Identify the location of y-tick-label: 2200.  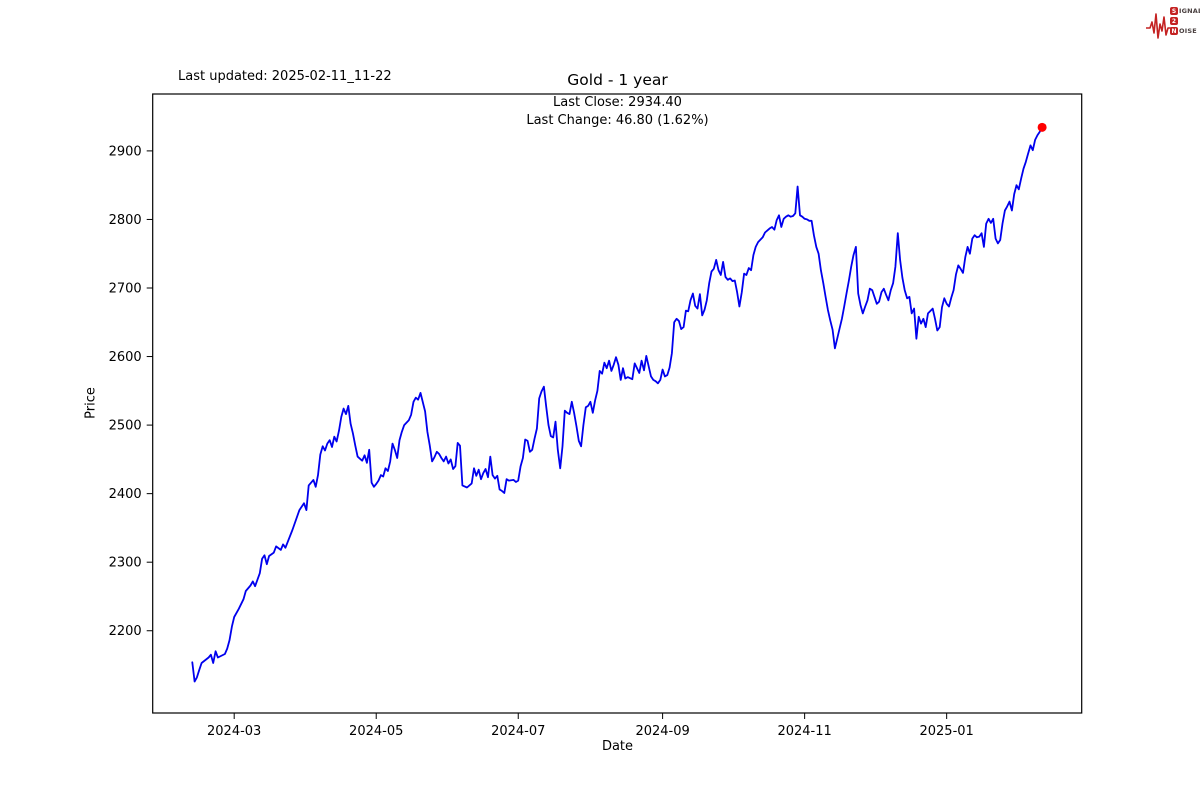
(125, 631).